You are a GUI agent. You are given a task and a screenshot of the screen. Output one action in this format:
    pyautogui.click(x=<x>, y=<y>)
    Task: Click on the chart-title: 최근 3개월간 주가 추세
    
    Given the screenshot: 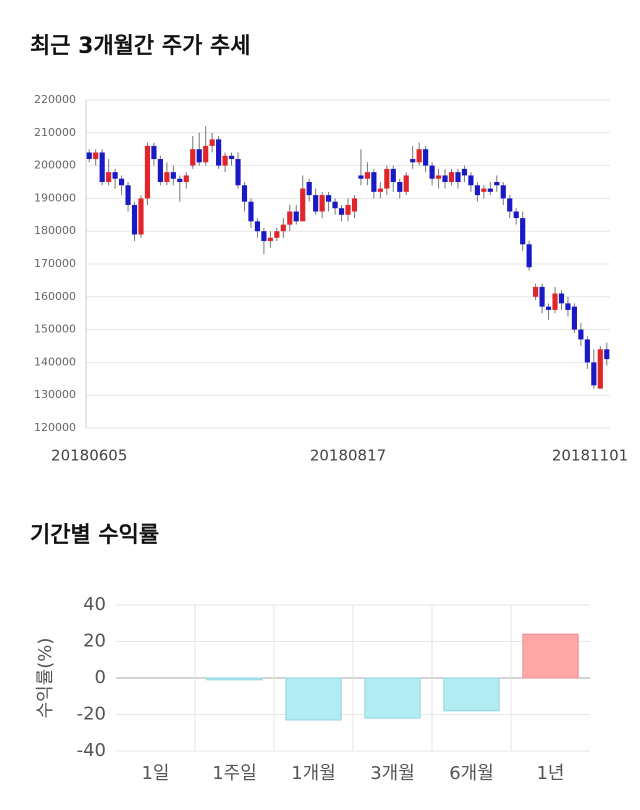 What is the action you would take?
    pyautogui.click(x=140, y=46)
    